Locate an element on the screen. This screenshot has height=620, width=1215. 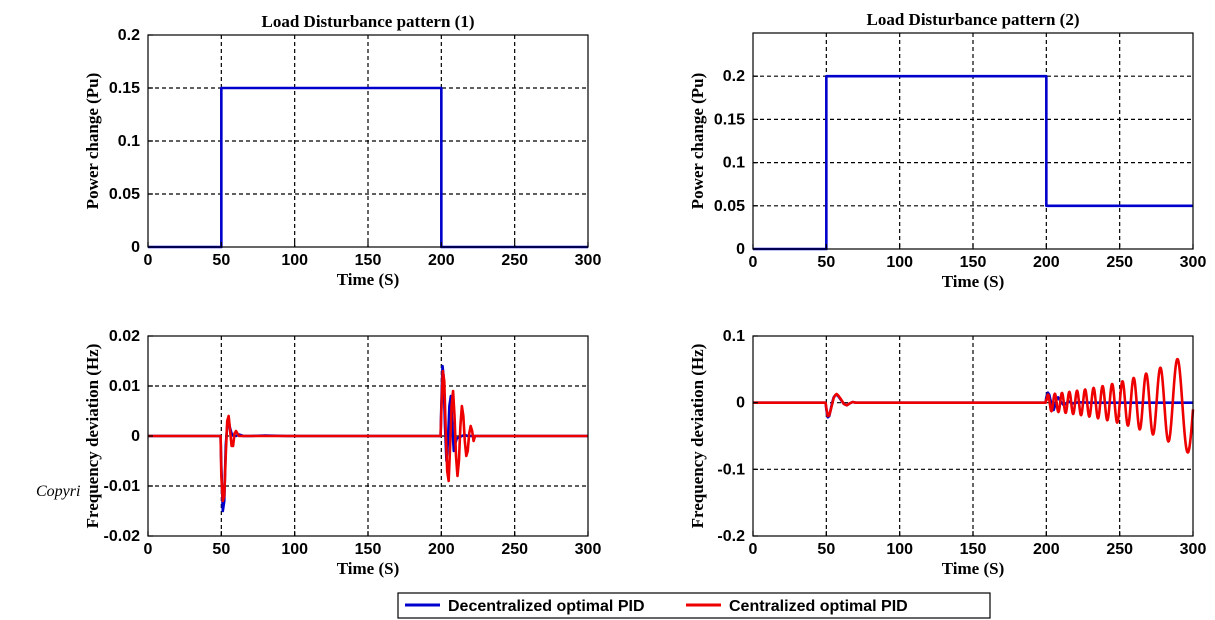
legend-label-centralized: Centralized optimal PID is located at coordinates (818, 606).